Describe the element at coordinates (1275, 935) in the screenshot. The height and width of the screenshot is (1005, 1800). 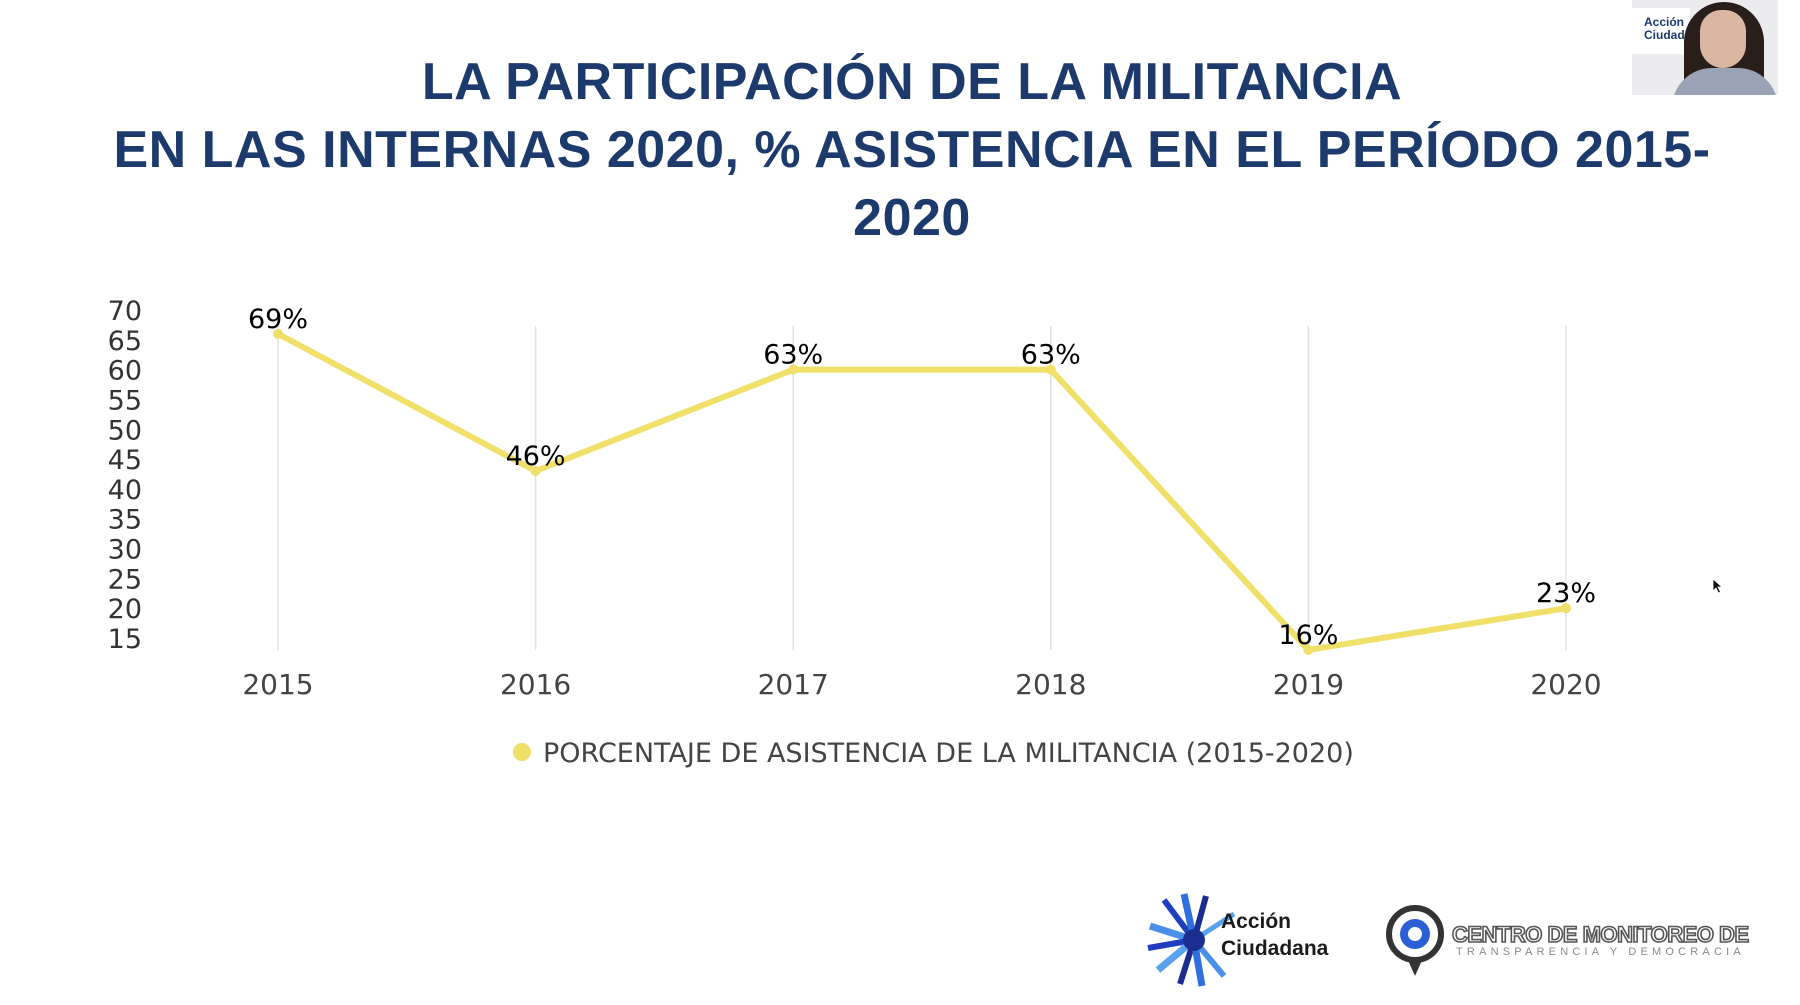
I see `accion-ciudadana-logo-text: Acción Ciudadana` at that location.